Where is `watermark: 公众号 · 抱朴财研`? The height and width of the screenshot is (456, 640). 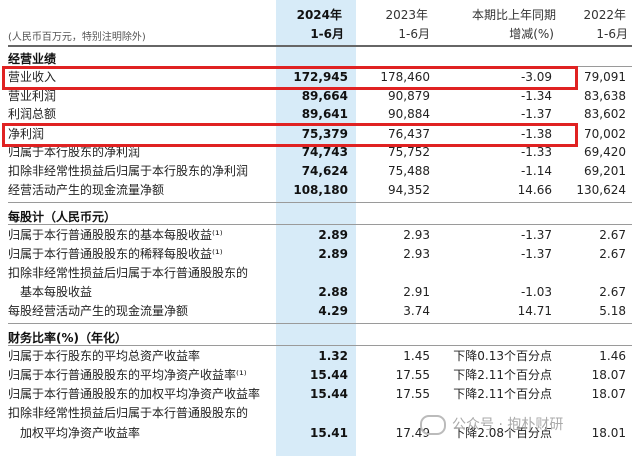
watermark: 公众号 · 抱朴财研 is located at coordinates (491, 424).